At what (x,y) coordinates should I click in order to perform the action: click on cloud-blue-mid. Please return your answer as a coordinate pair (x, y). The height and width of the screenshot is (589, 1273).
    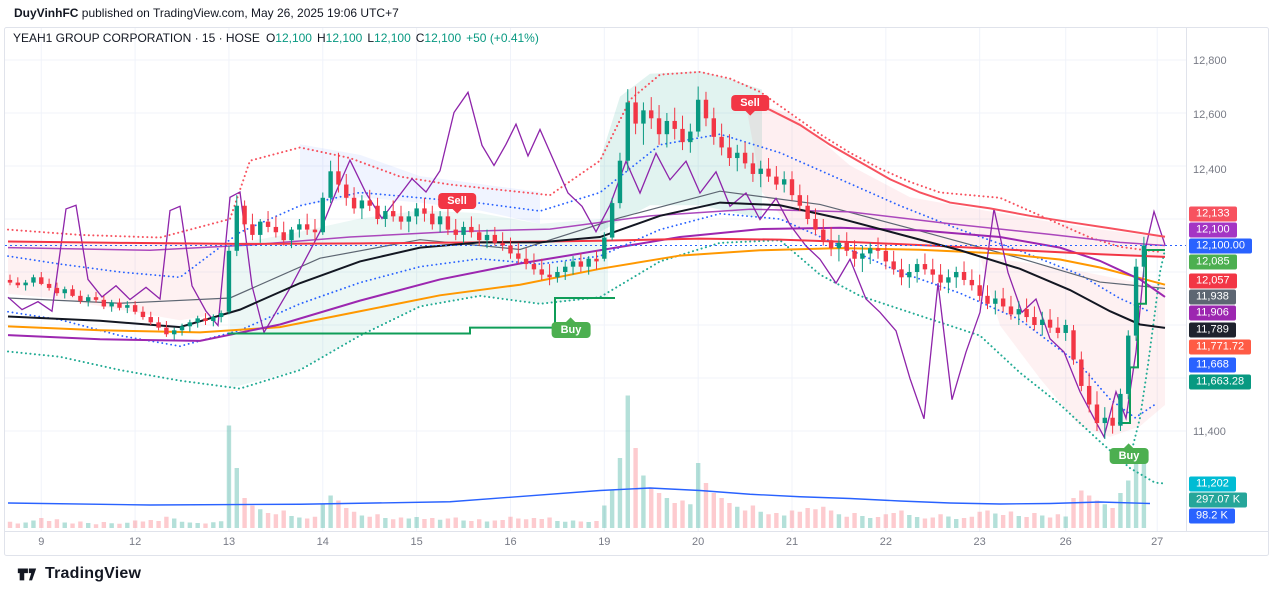
    Looking at the image, I should click on (420, 184).